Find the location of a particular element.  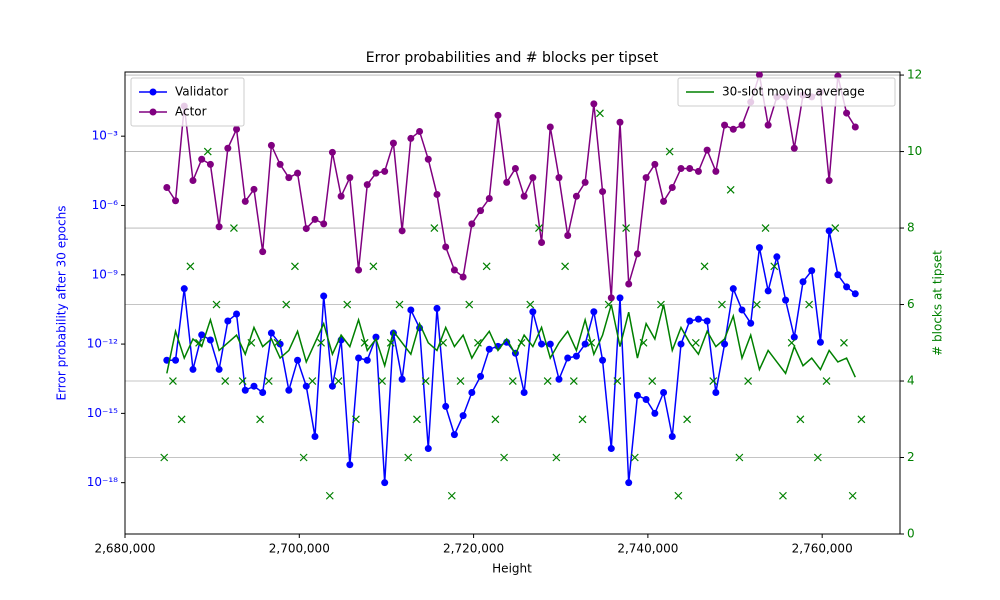

legend-box is located at coordinates (786, 92).